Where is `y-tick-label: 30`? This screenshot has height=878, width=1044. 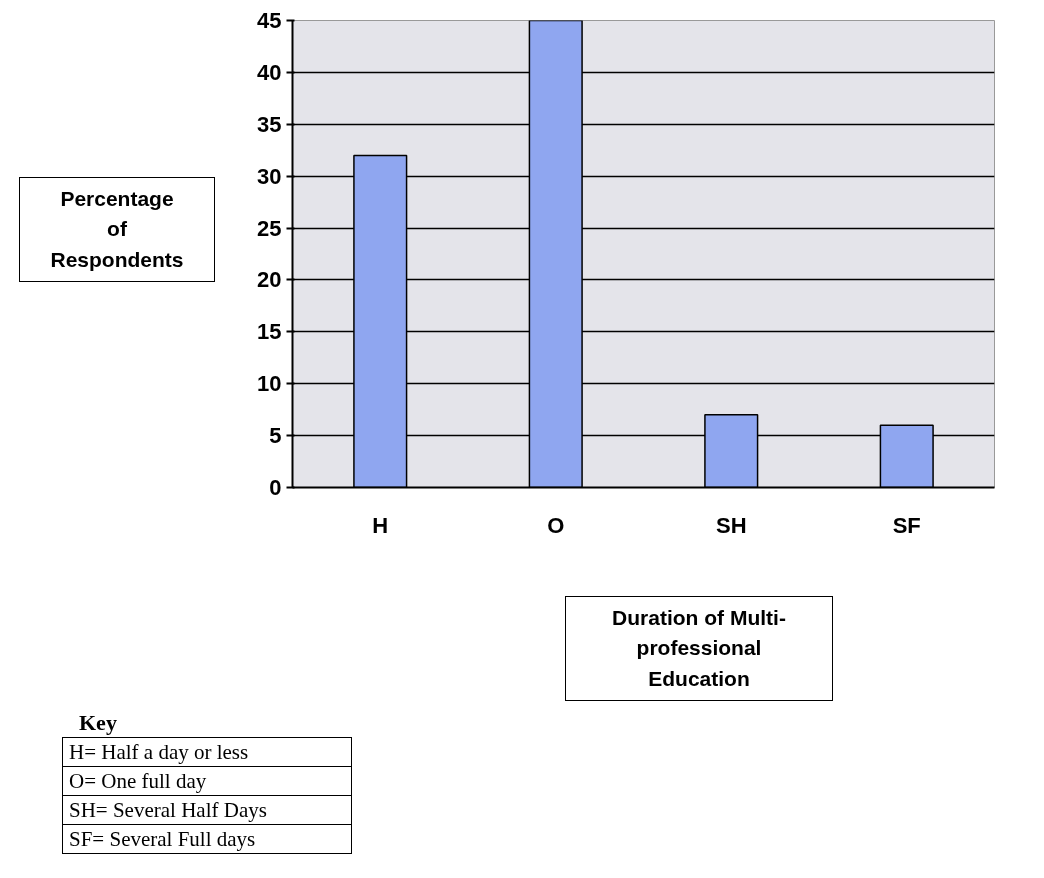
y-tick-label: 30 is located at coordinates (269, 176).